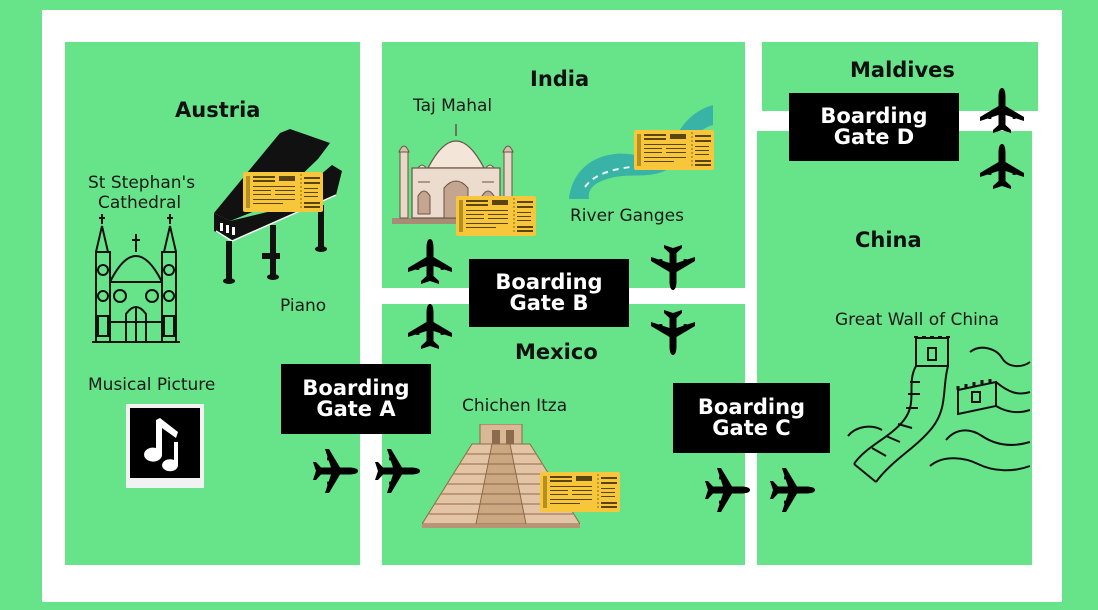  Describe the element at coordinates (140, 203) in the screenshot. I see `landmark-label-st-stephans-line2: Cathedral` at that location.